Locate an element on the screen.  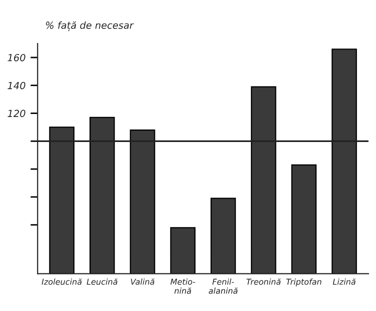
x-tick-label: Lizină is located at coordinates (344, 281).